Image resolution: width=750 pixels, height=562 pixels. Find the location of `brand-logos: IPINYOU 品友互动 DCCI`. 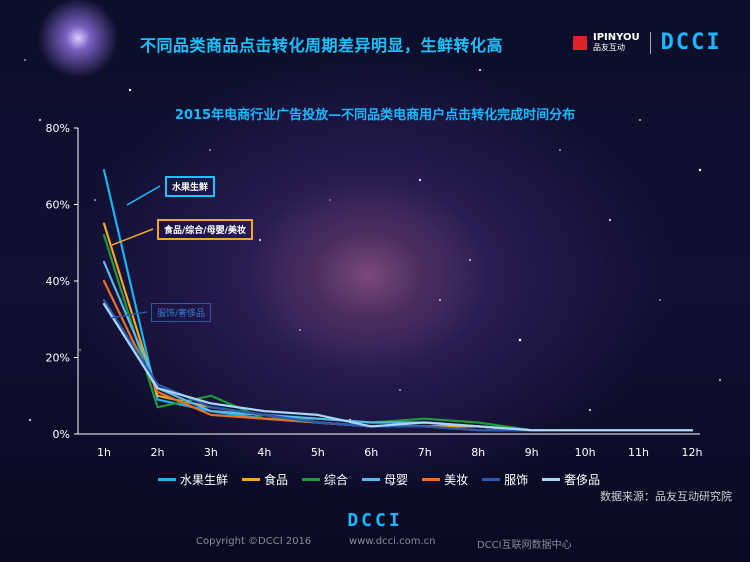

brand-logos: IPINYOU 品友互动 DCCI is located at coordinates (647, 42).